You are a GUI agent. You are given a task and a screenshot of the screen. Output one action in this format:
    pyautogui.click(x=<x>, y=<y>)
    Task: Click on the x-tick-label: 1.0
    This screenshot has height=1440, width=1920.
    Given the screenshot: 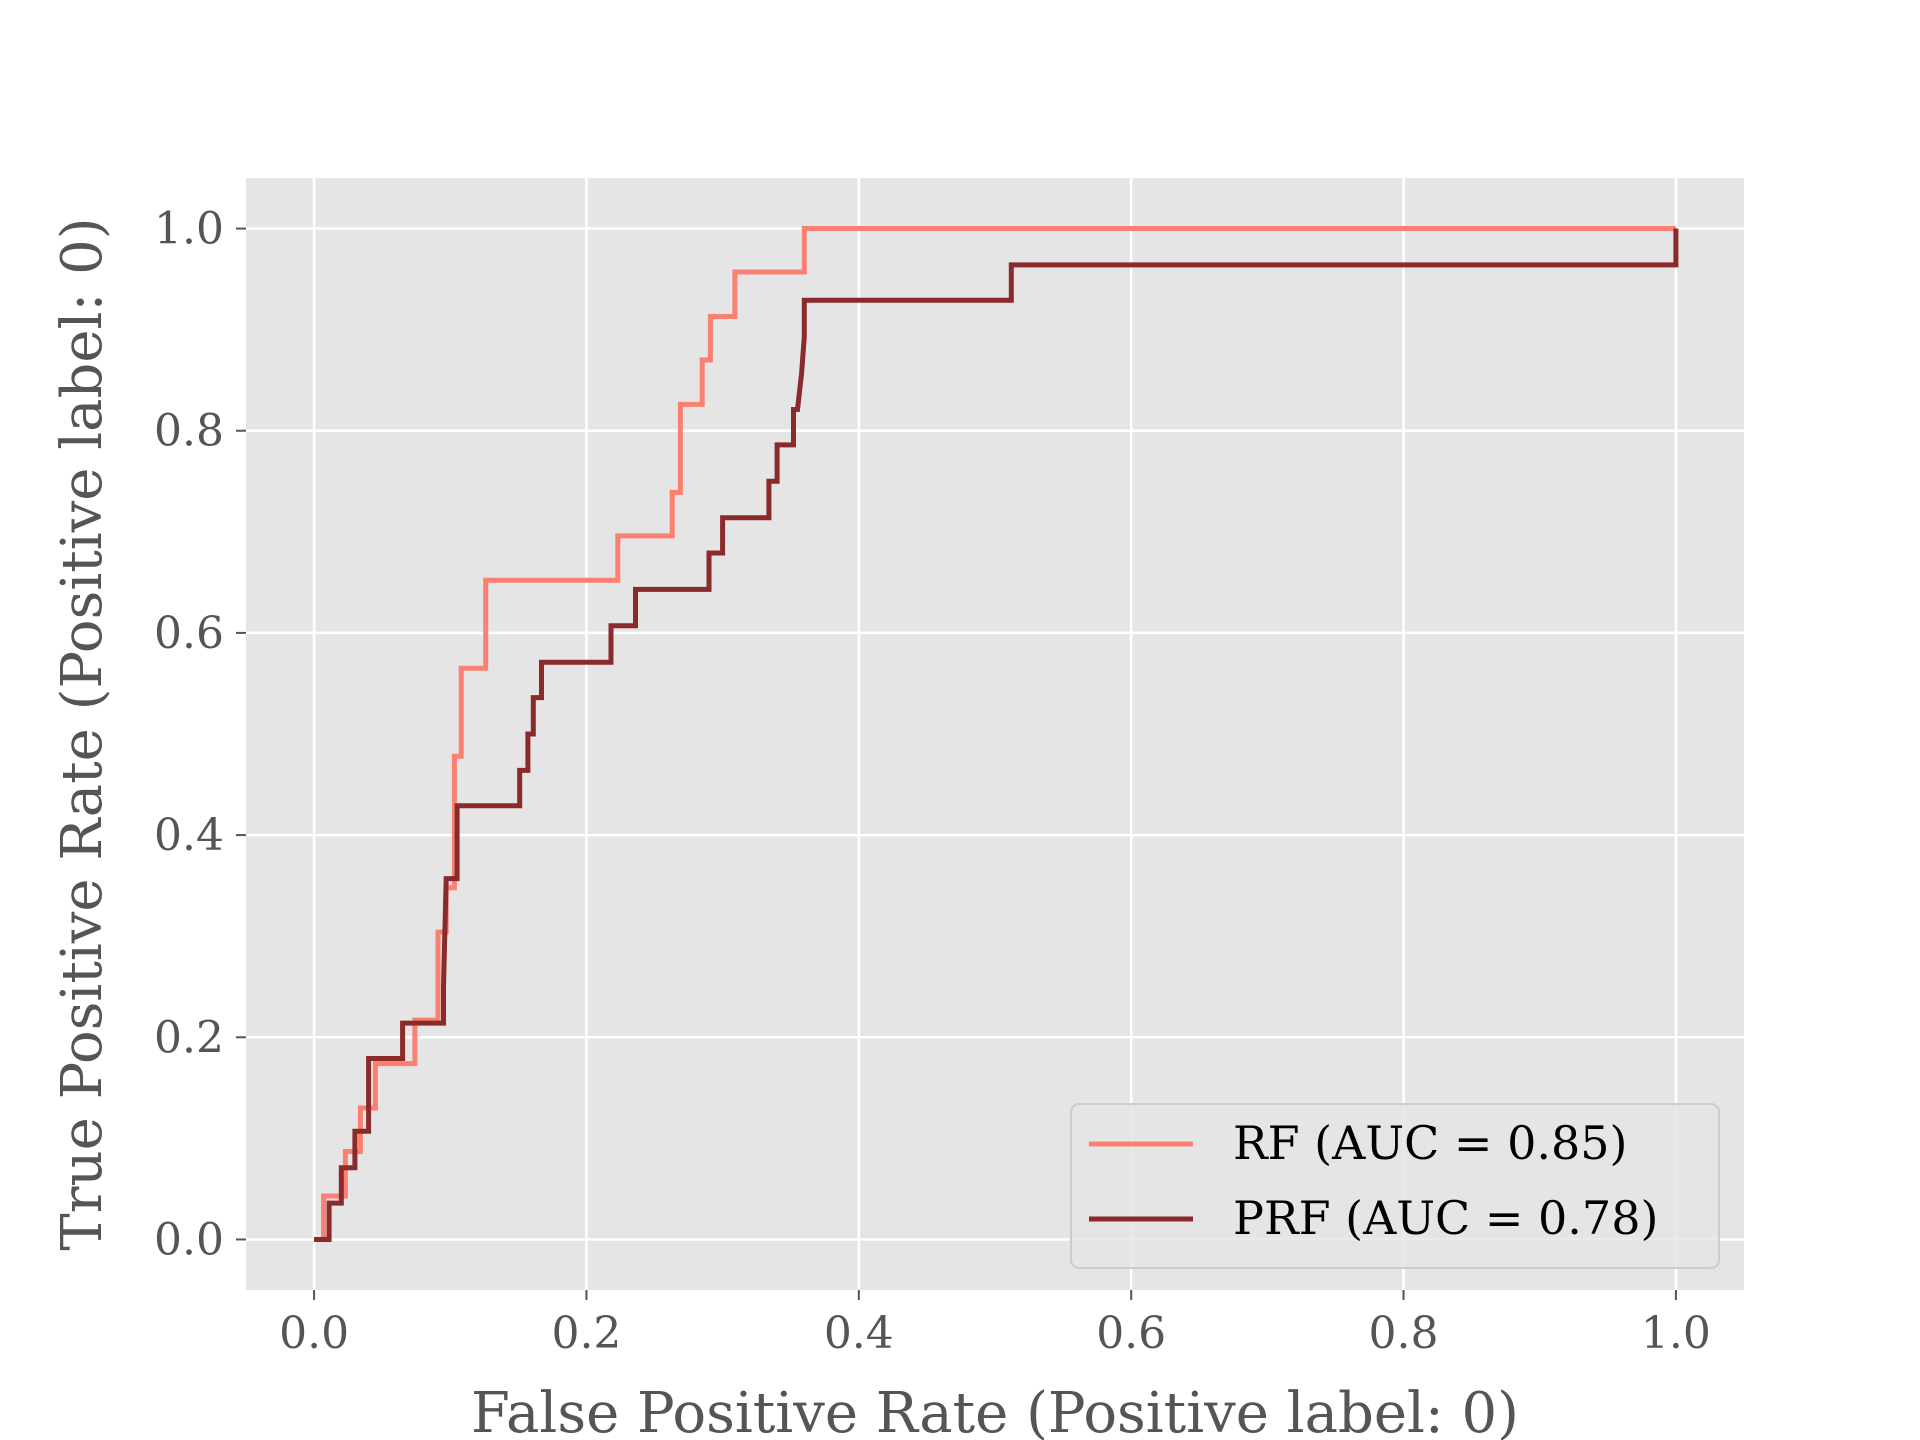 What is the action you would take?
    pyautogui.click(x=1676, y=1333)
    